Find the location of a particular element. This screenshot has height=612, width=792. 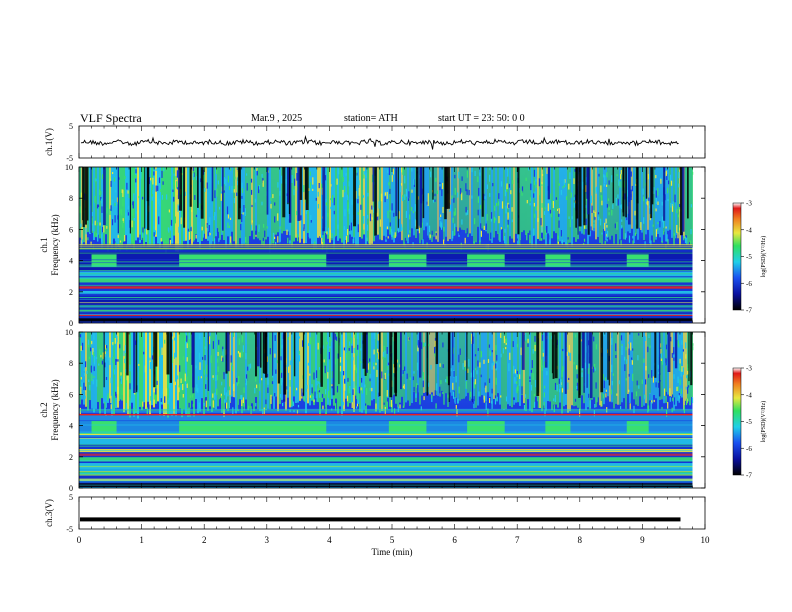

ch3-ytick-5: 5 is located at coordinates (71, 497).